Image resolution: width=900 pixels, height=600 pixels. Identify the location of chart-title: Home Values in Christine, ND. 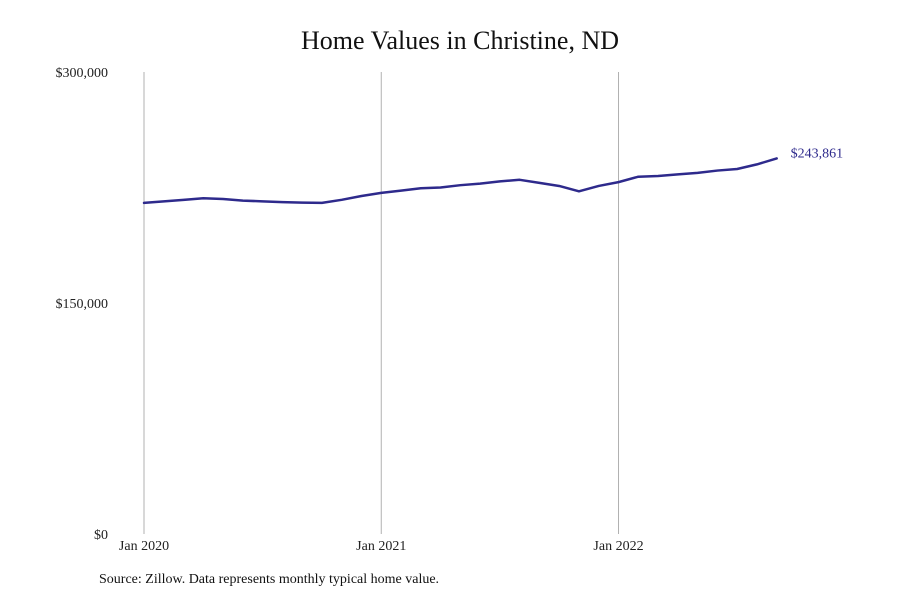
(460, 40).